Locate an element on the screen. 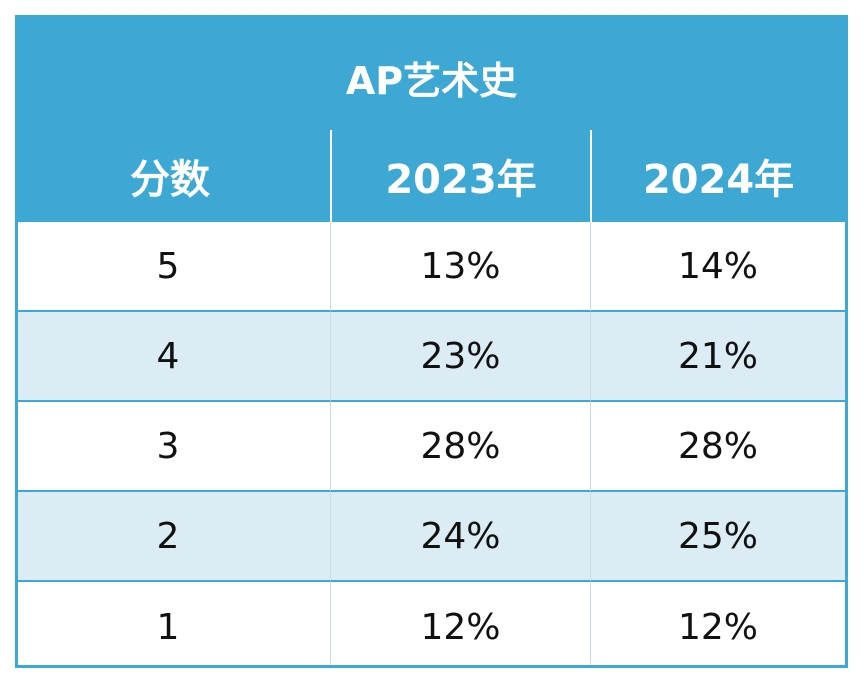  cell-2024: 12% is located at coordinates (717, 623).